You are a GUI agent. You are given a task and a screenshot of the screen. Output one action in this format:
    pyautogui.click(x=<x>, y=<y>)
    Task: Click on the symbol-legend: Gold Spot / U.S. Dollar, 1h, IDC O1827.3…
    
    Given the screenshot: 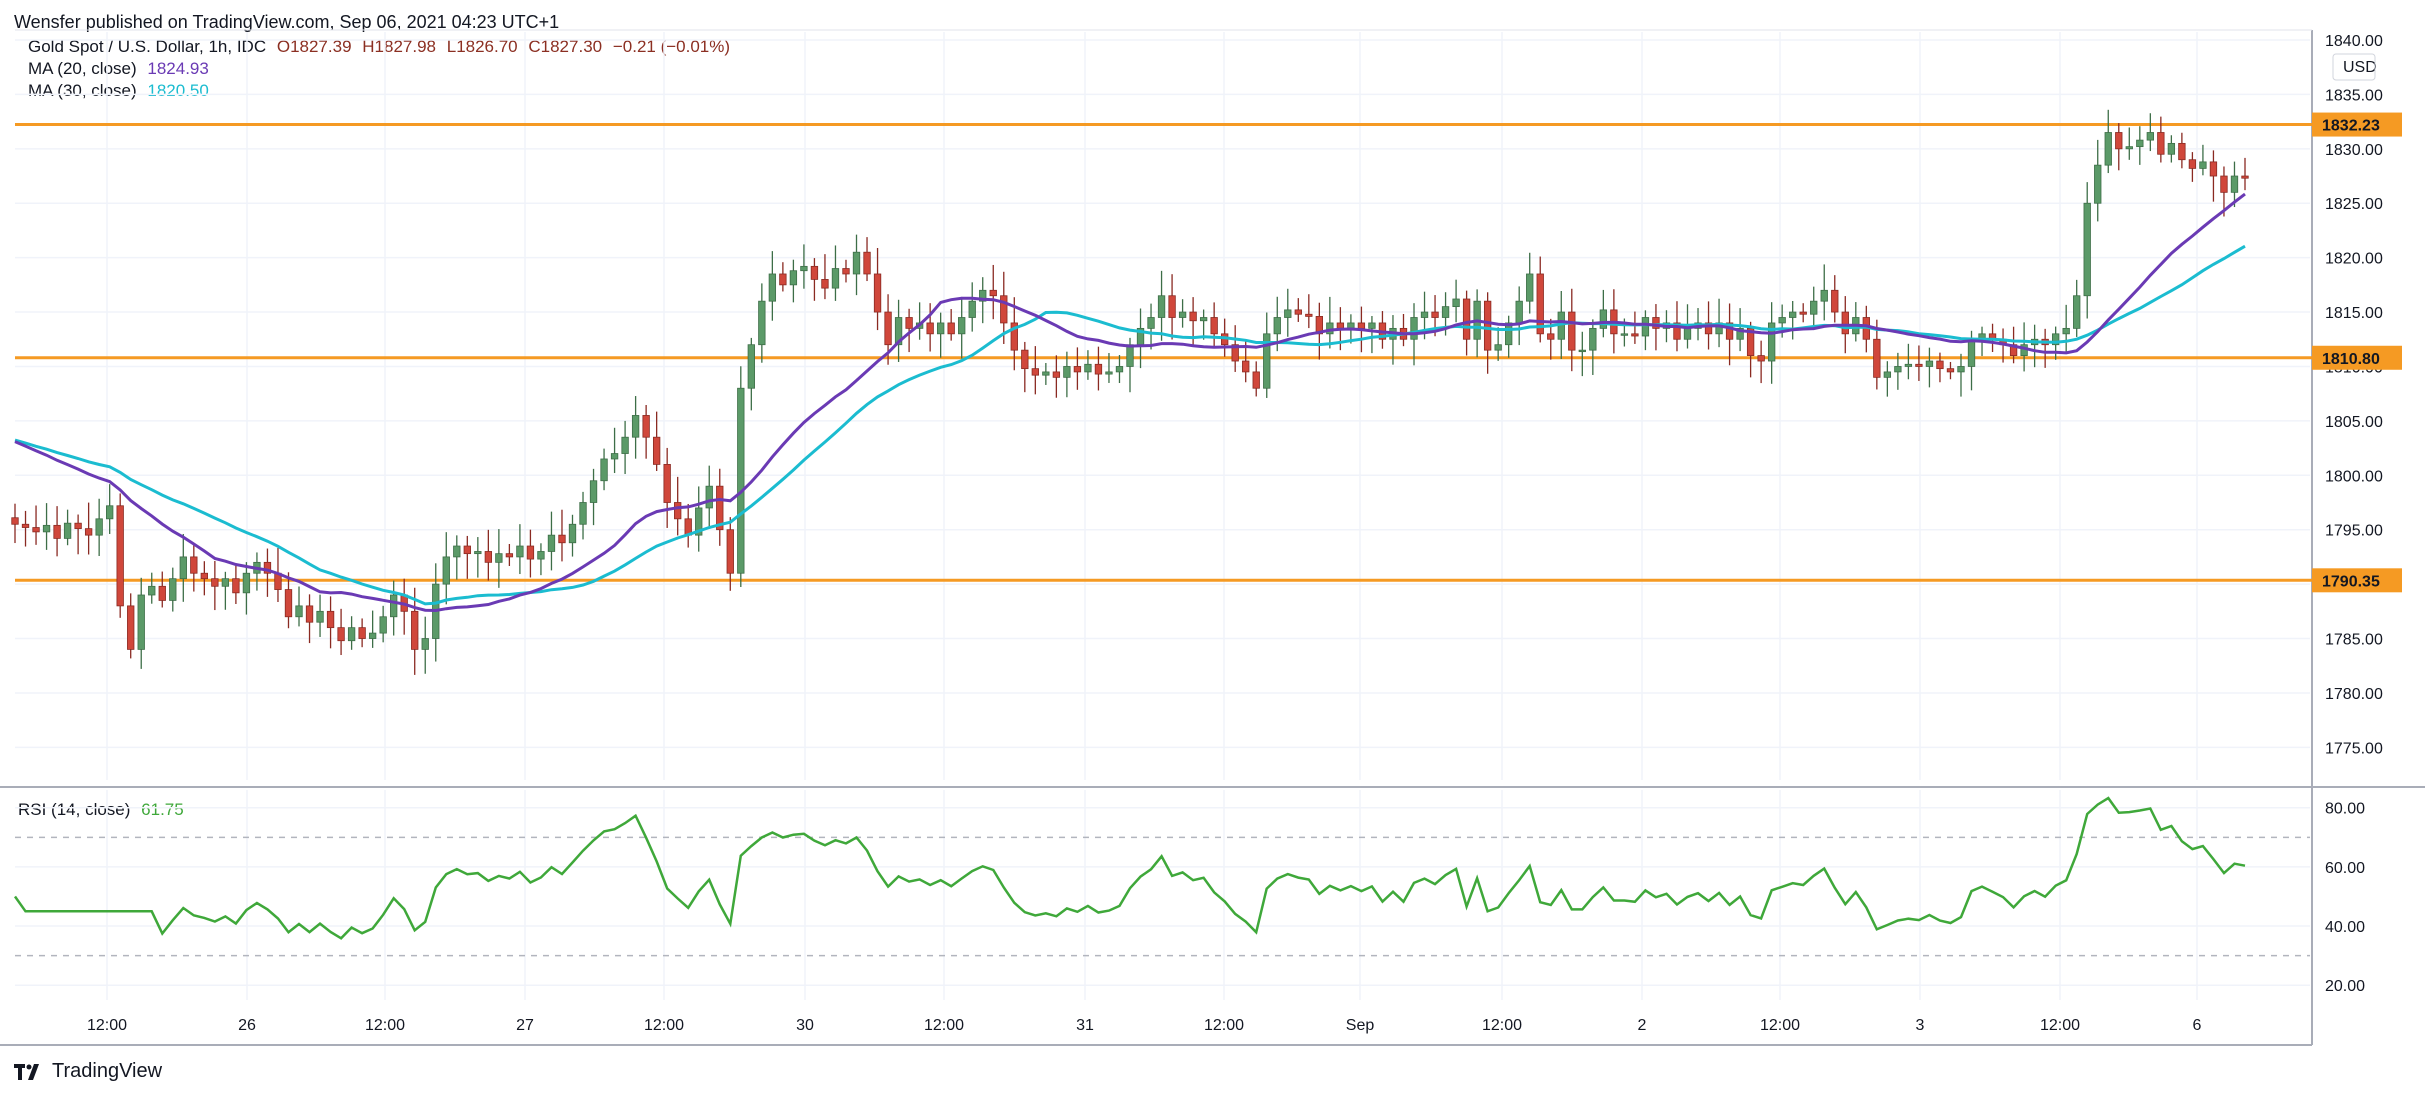 What is the action you would take?
    pyautogui.click(x=379, y=47)
    